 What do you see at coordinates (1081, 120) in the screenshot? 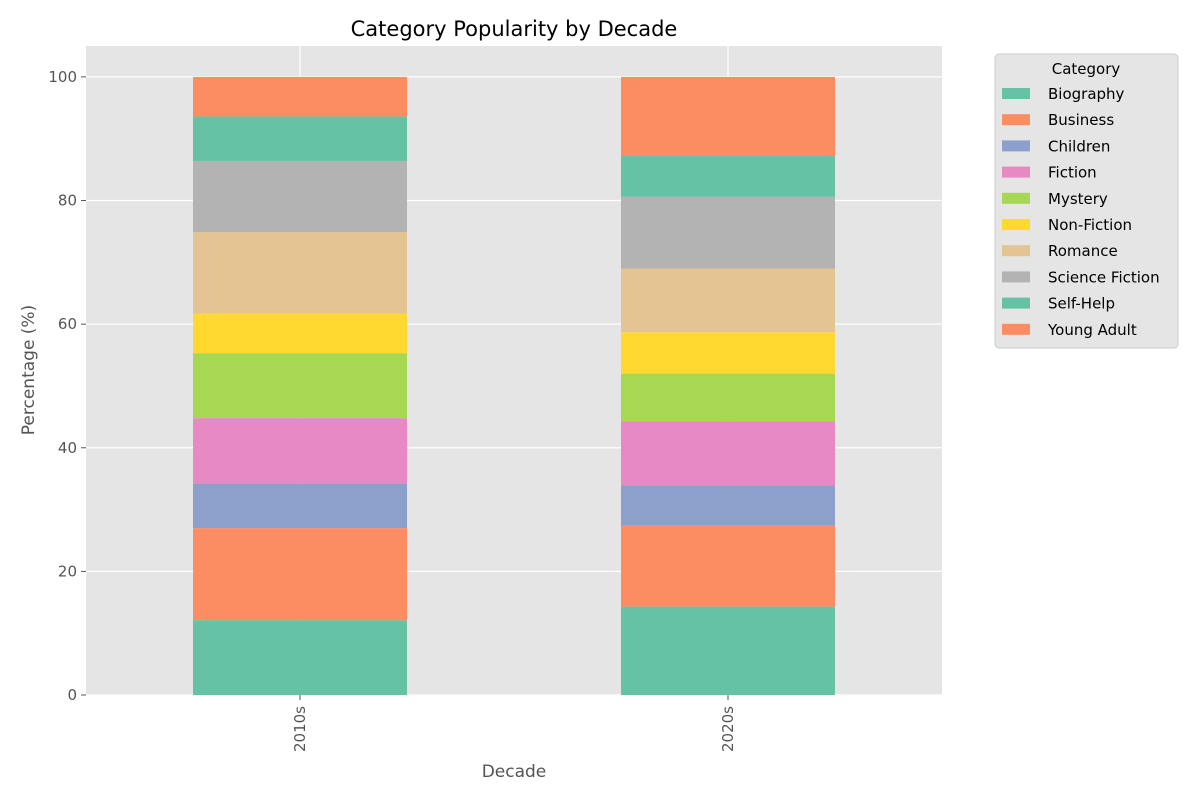
I see `legend-label: Business` at bounding box center [1081, 120].